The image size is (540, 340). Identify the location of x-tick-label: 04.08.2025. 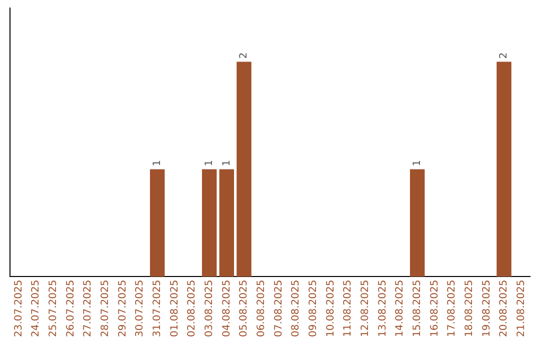
(226, 309).